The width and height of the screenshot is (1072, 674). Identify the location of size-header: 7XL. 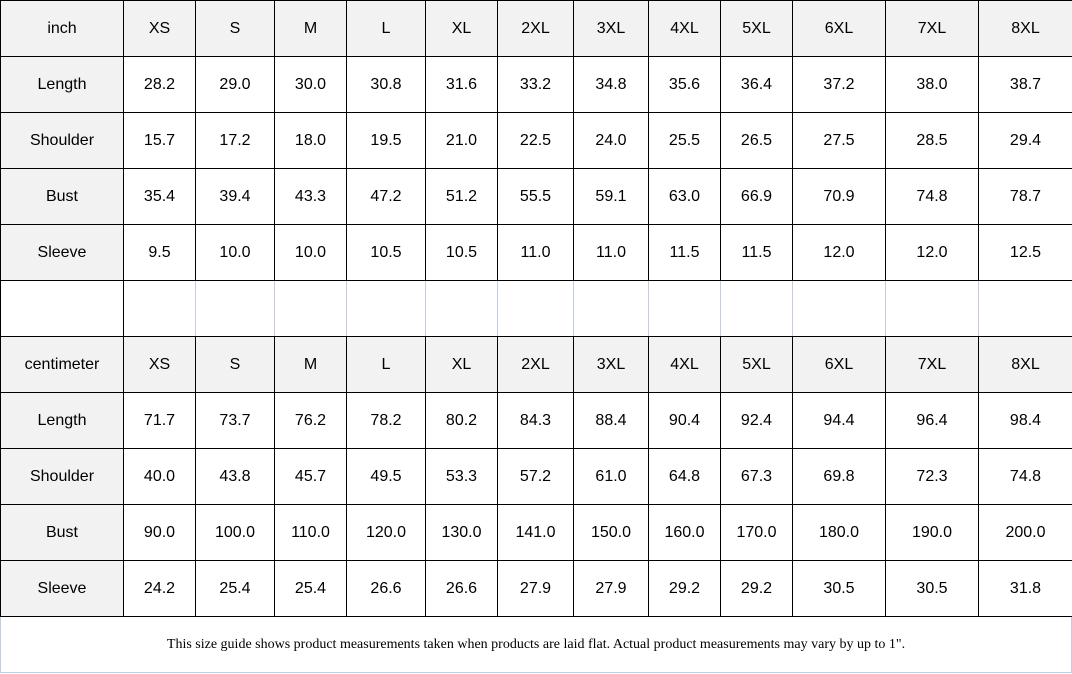
(932, 28).